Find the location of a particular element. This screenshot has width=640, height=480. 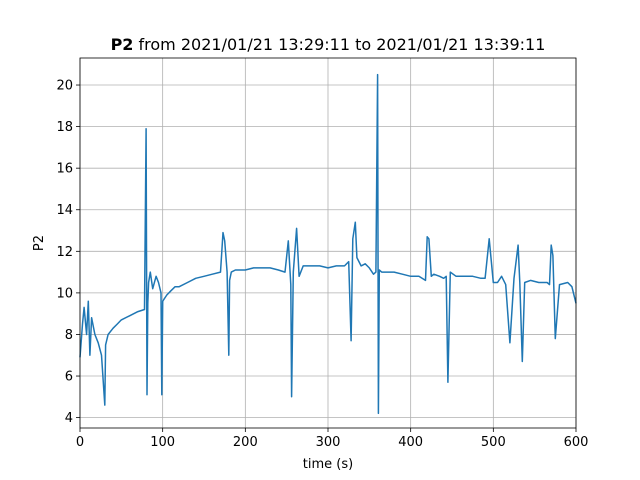

y-tick-label: 10 is located at coordinates (64, 293).